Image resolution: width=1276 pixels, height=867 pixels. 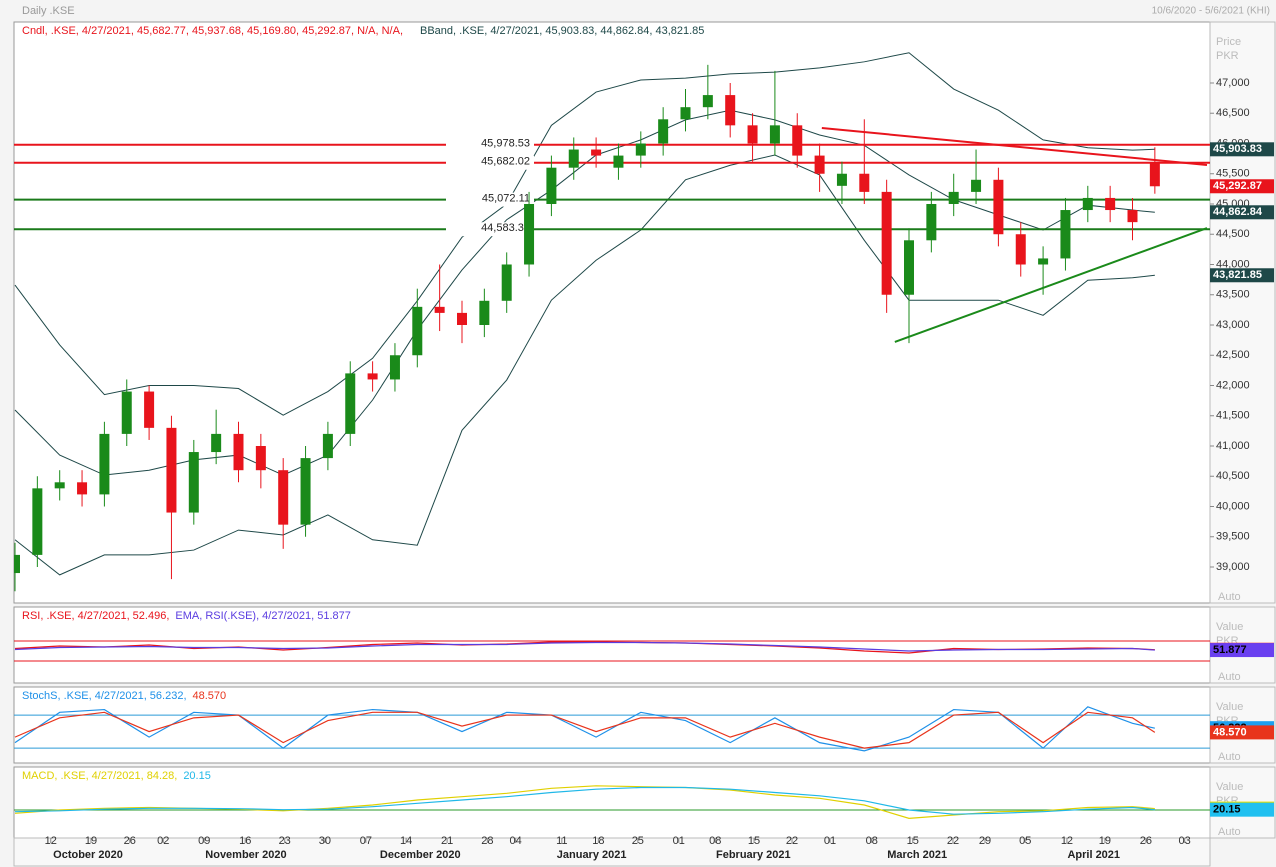 I want to click on x-tick-label: 15, so click(x=754, y=841).